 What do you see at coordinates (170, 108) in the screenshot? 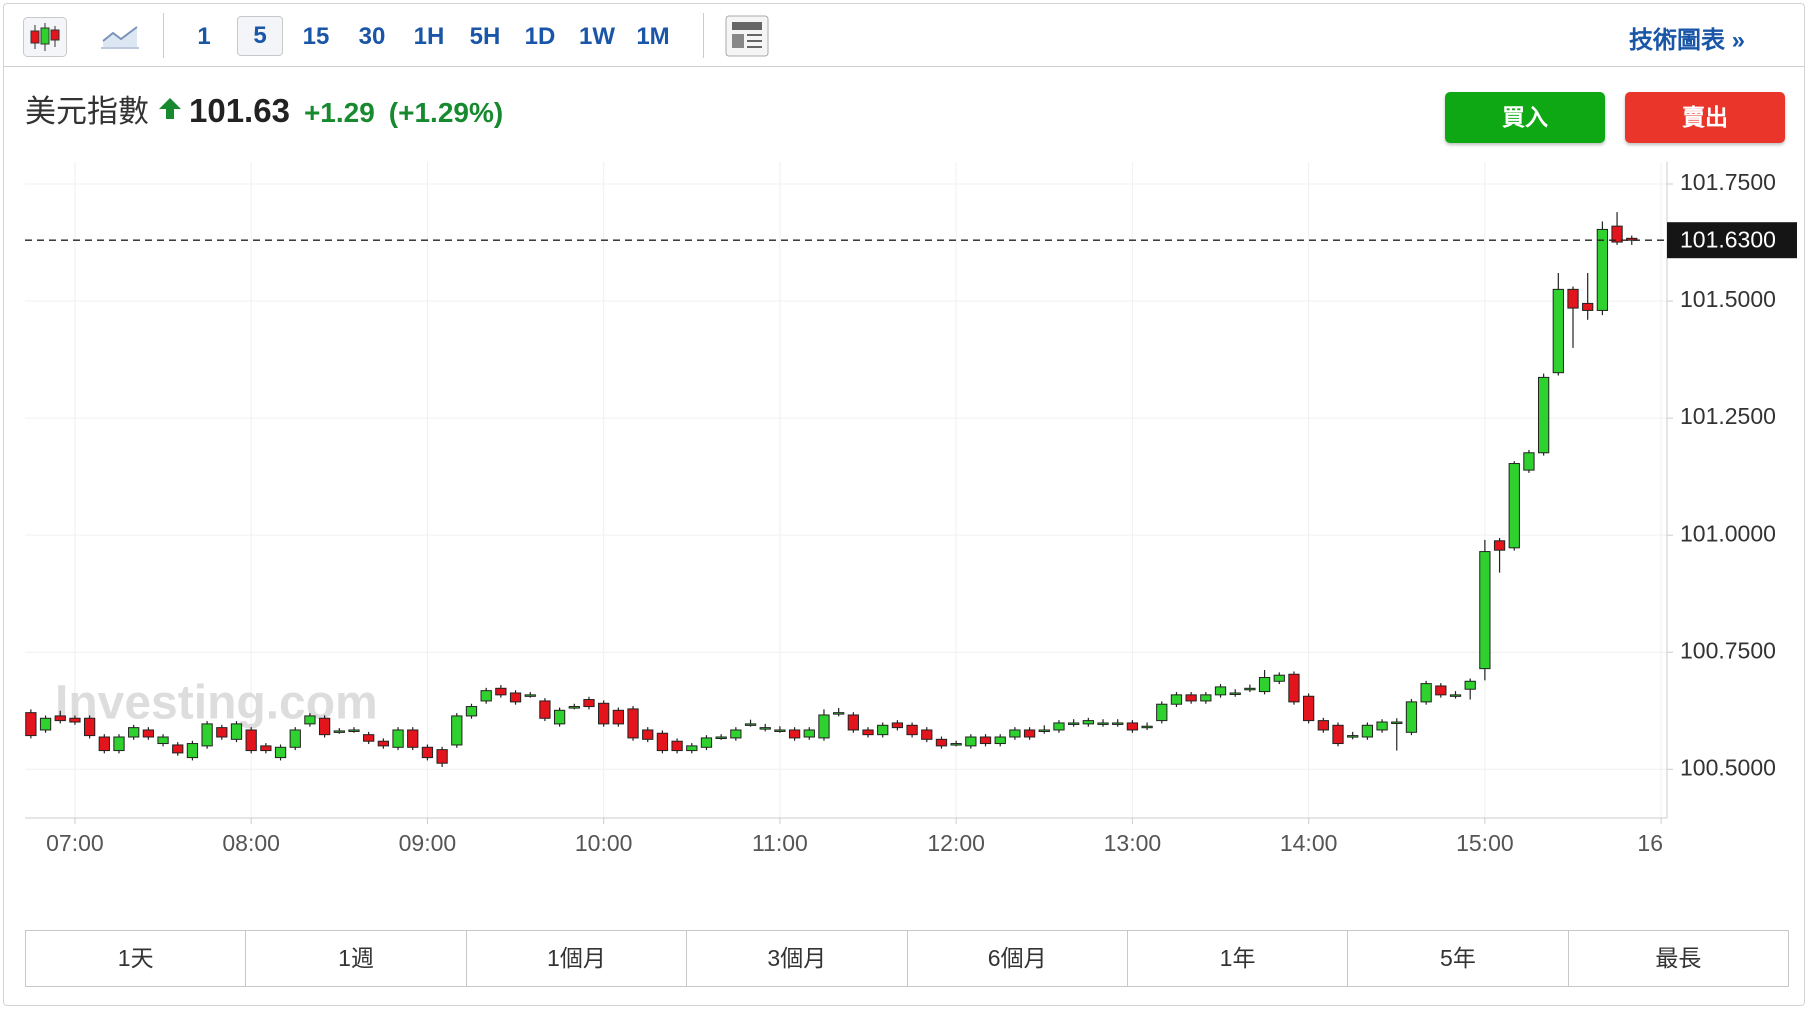
I see `up-arrow` at bounding box center [170, 108].